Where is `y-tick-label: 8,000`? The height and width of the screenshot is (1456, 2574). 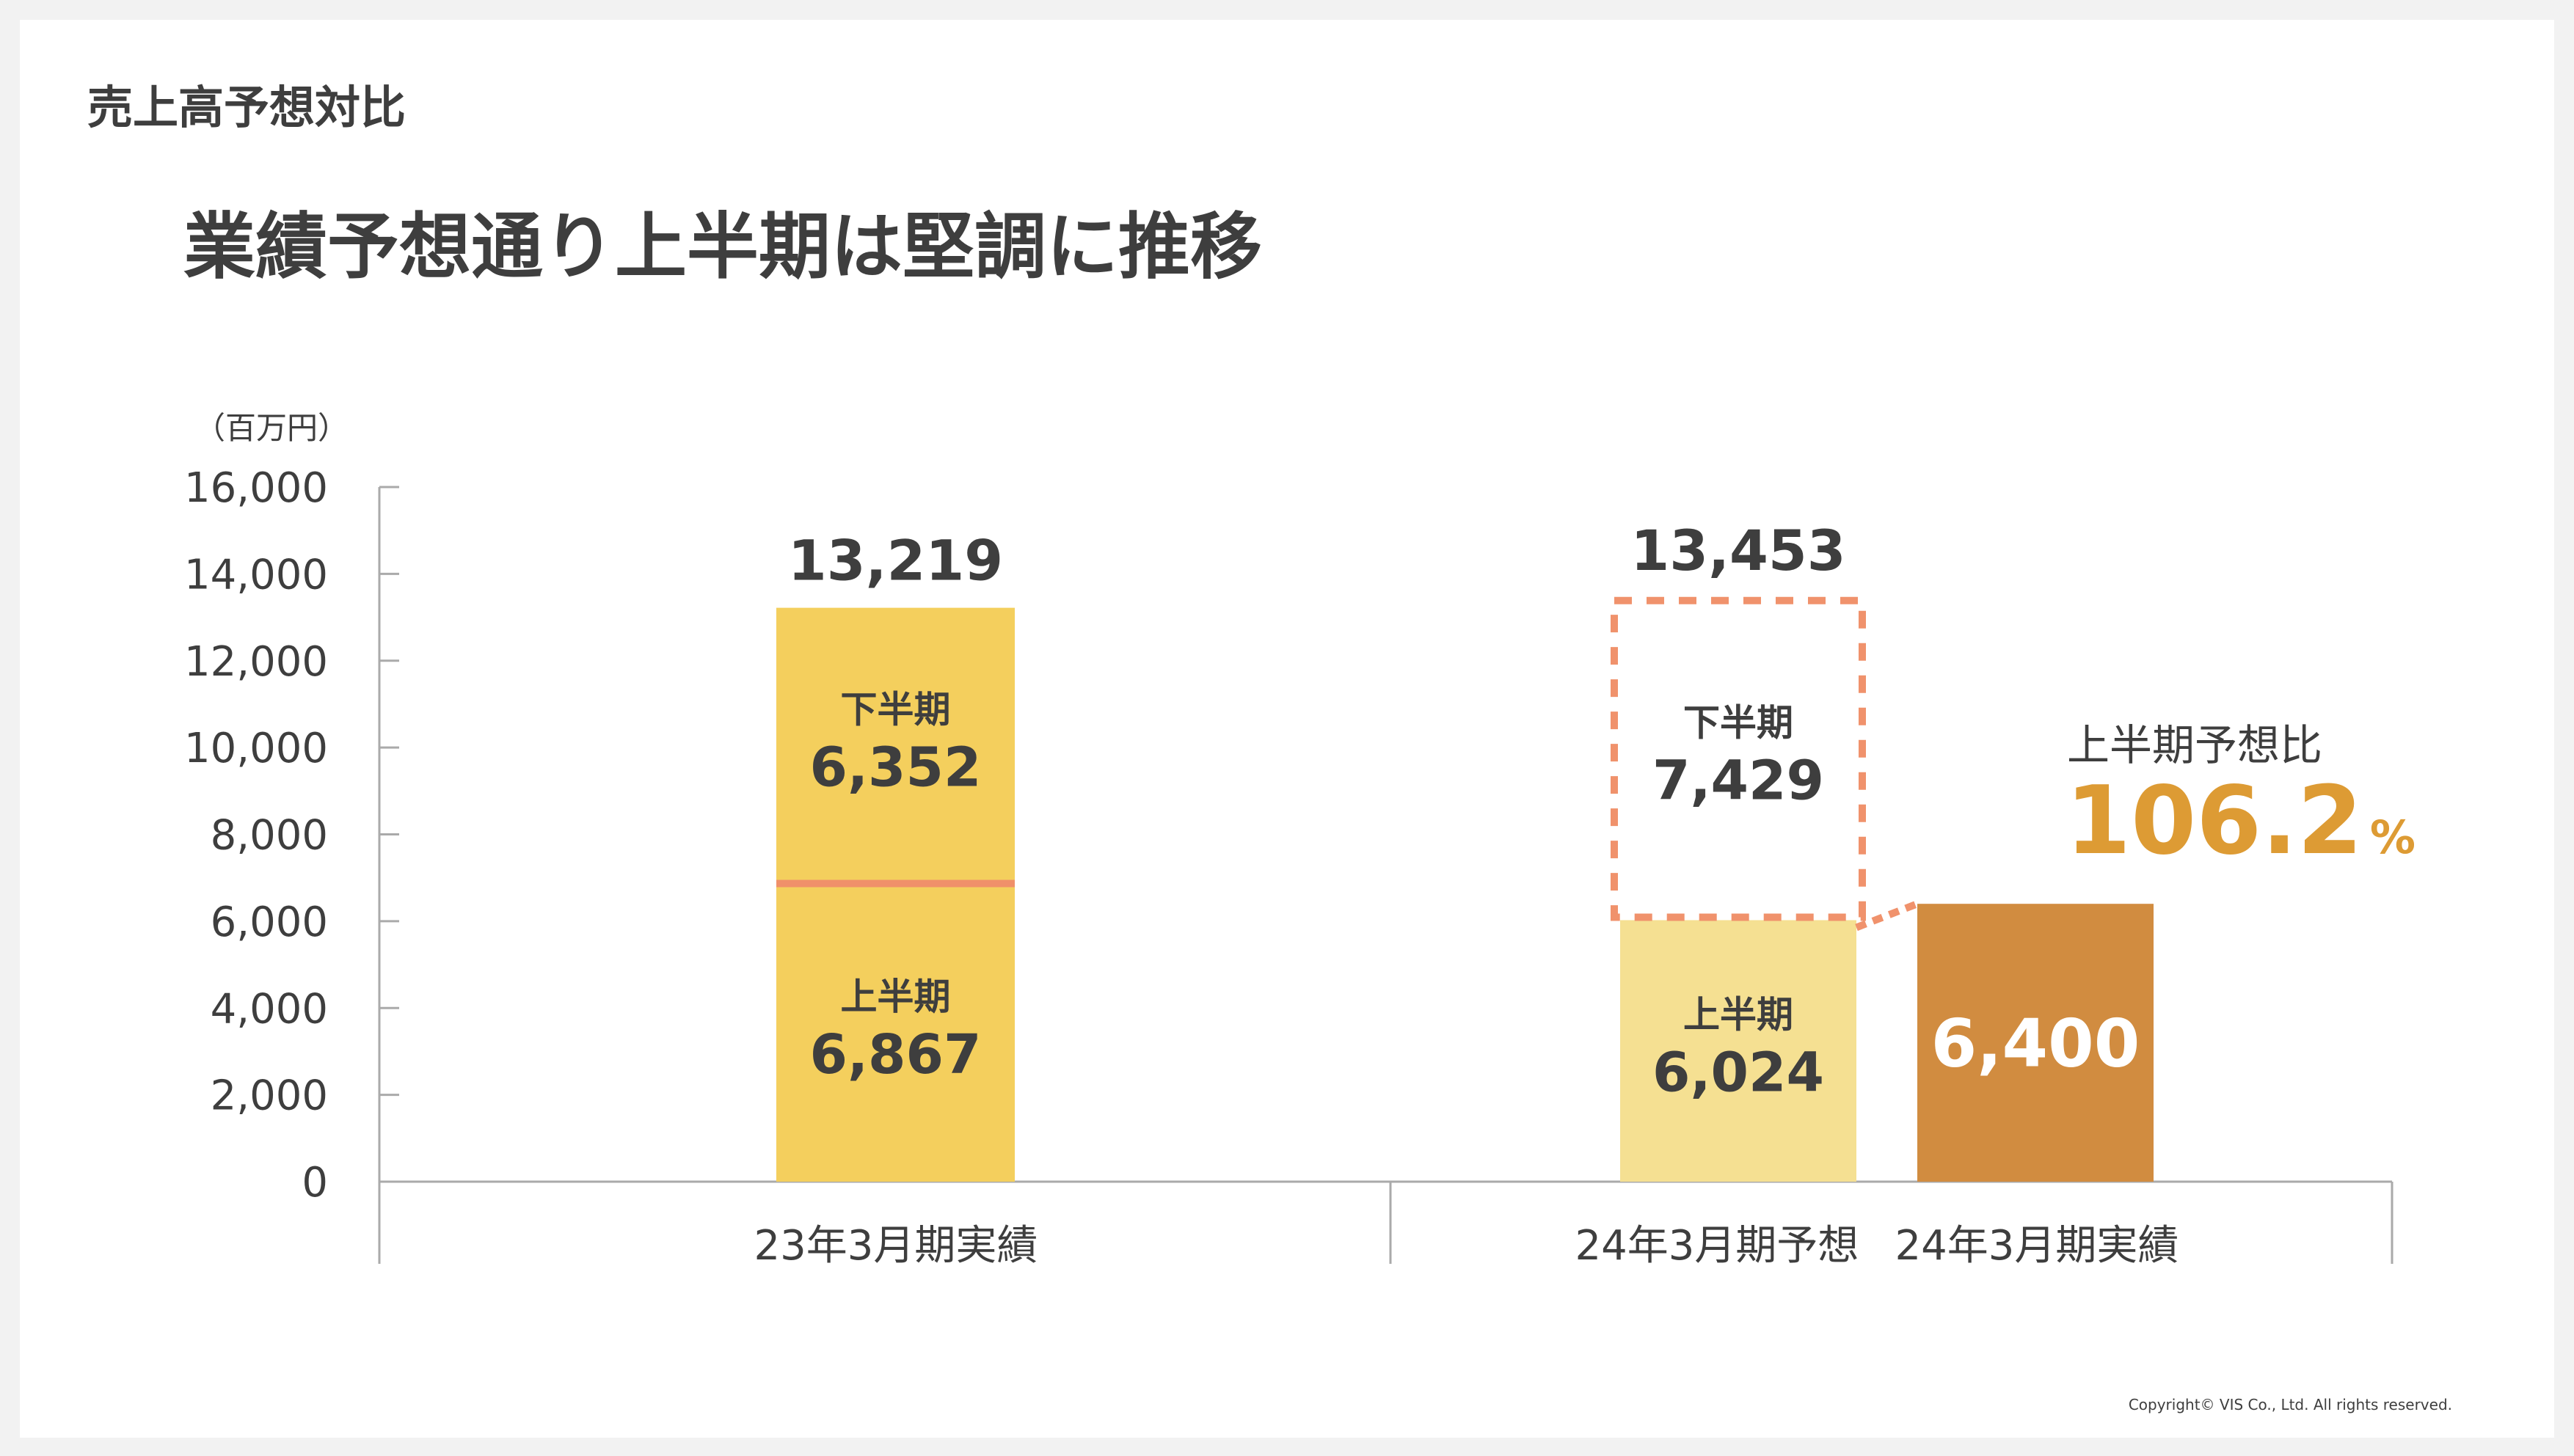 y-tick-label: 8,000 is located at coordinates (269, 836).